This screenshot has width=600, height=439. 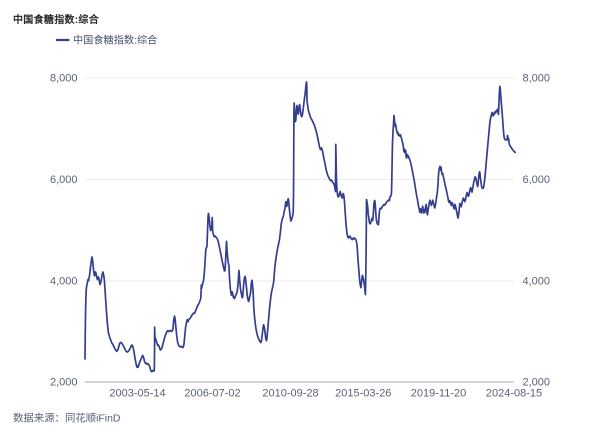 I want to click on svg-text: 2019-11-20, so click(x=438, y=393).